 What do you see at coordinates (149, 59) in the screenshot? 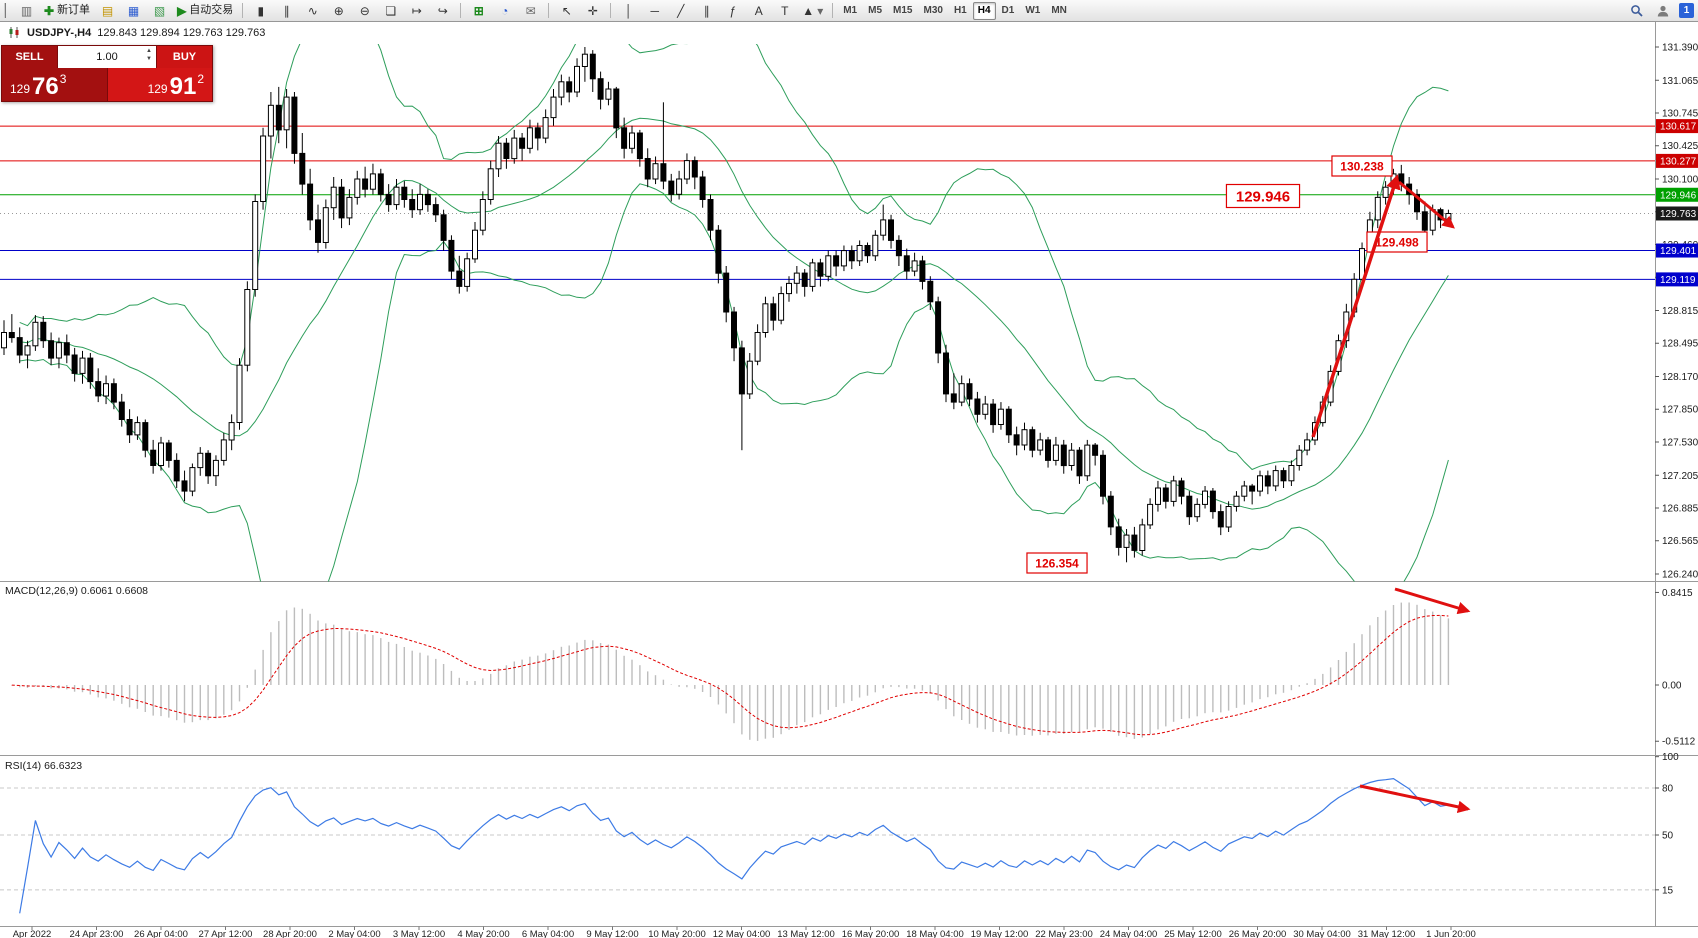
I see `volume-decrease-button: ▼` at bounding box center [149, 59].